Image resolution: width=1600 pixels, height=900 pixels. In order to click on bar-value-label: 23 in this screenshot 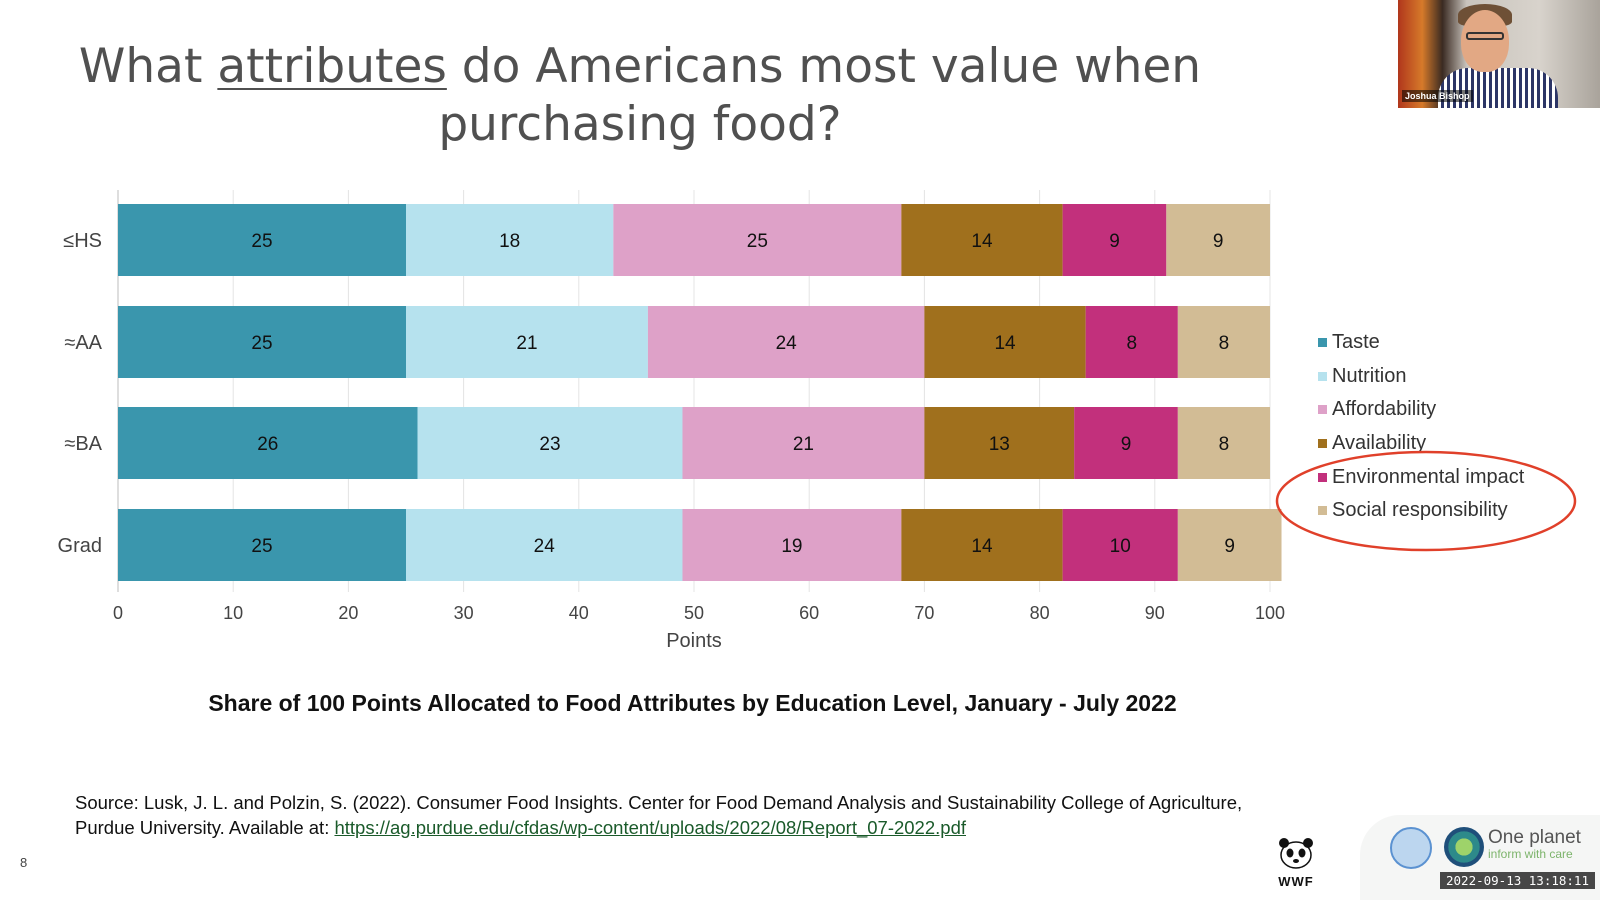, I will do `click(549, 444)`.